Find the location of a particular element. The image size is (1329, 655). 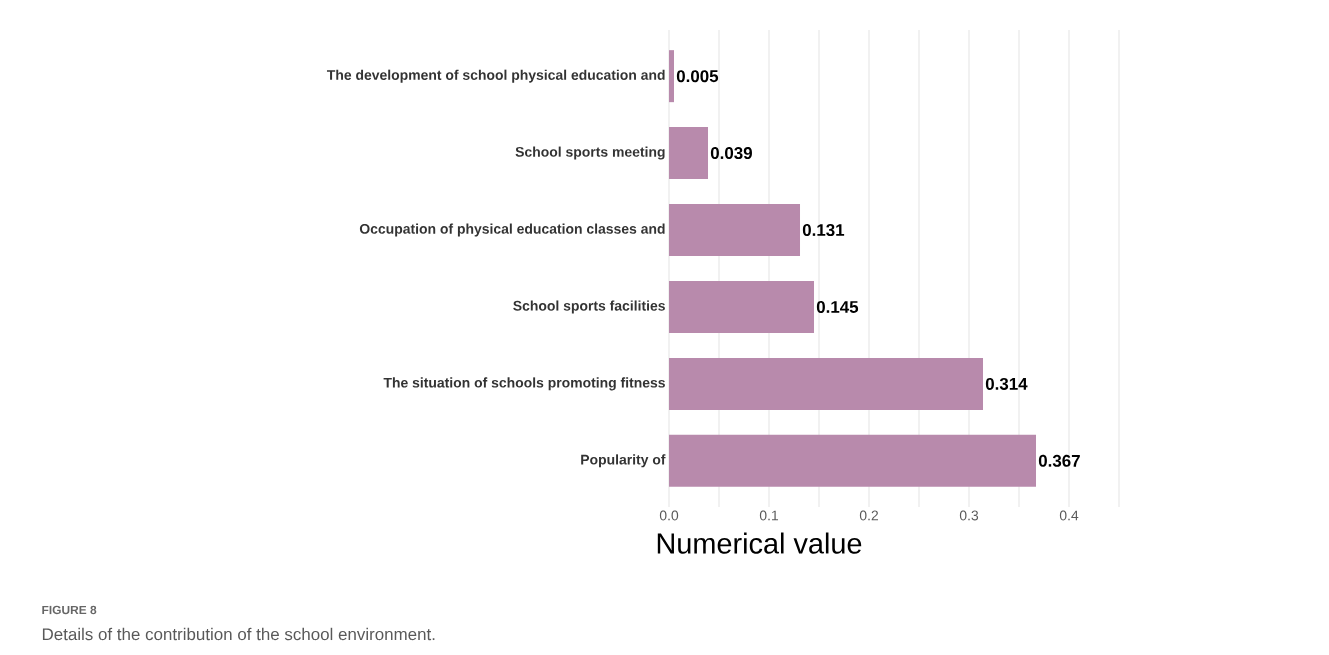

data-label: 0.145 is located at coordinates (837, 306).